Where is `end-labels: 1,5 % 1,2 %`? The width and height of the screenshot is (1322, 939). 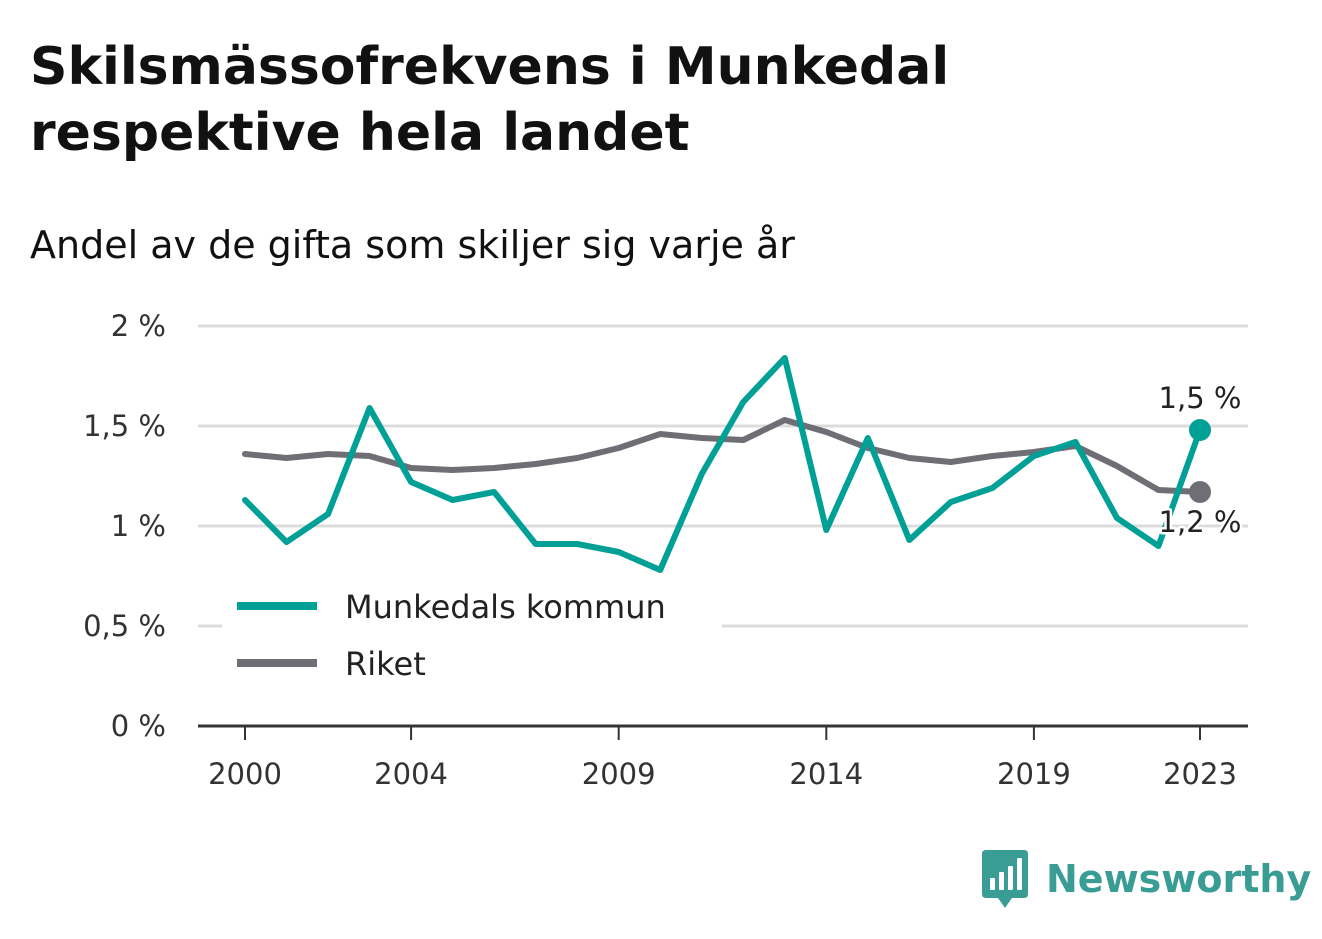
end-labels: 1,5 % 1,2 % is located at coordinates (1200, 460).